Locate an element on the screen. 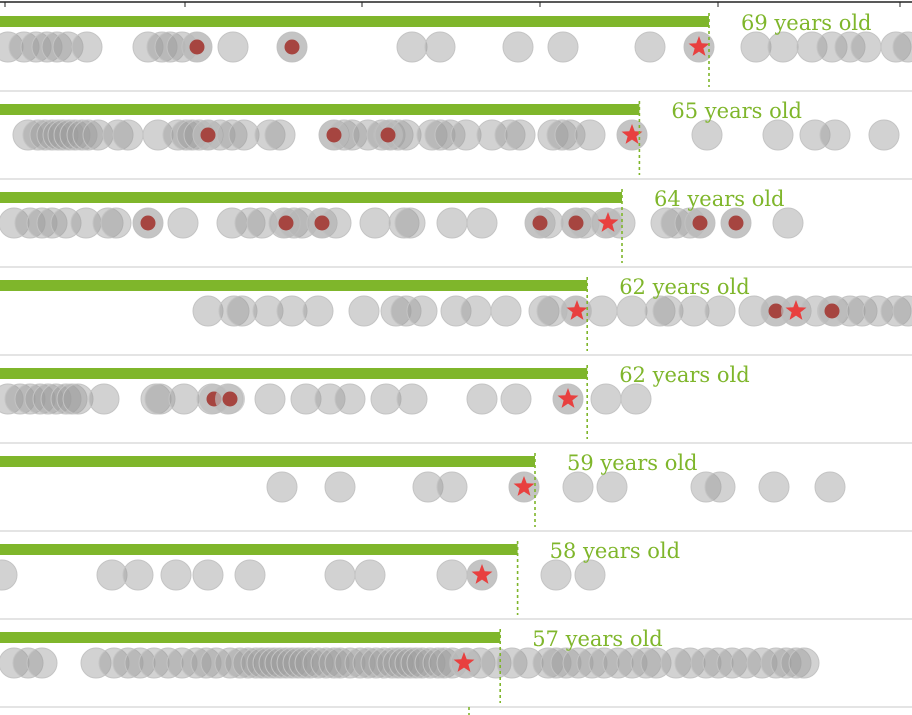 The image size is (912, 715). age-row: 62 years old is located at coordinates (456, 315).